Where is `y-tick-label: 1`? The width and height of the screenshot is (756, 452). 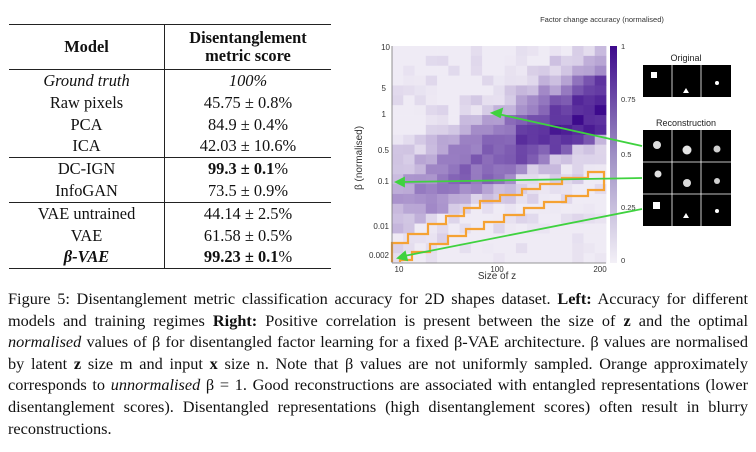
y-tick-label: 1 is located at coordinates (384, 114).